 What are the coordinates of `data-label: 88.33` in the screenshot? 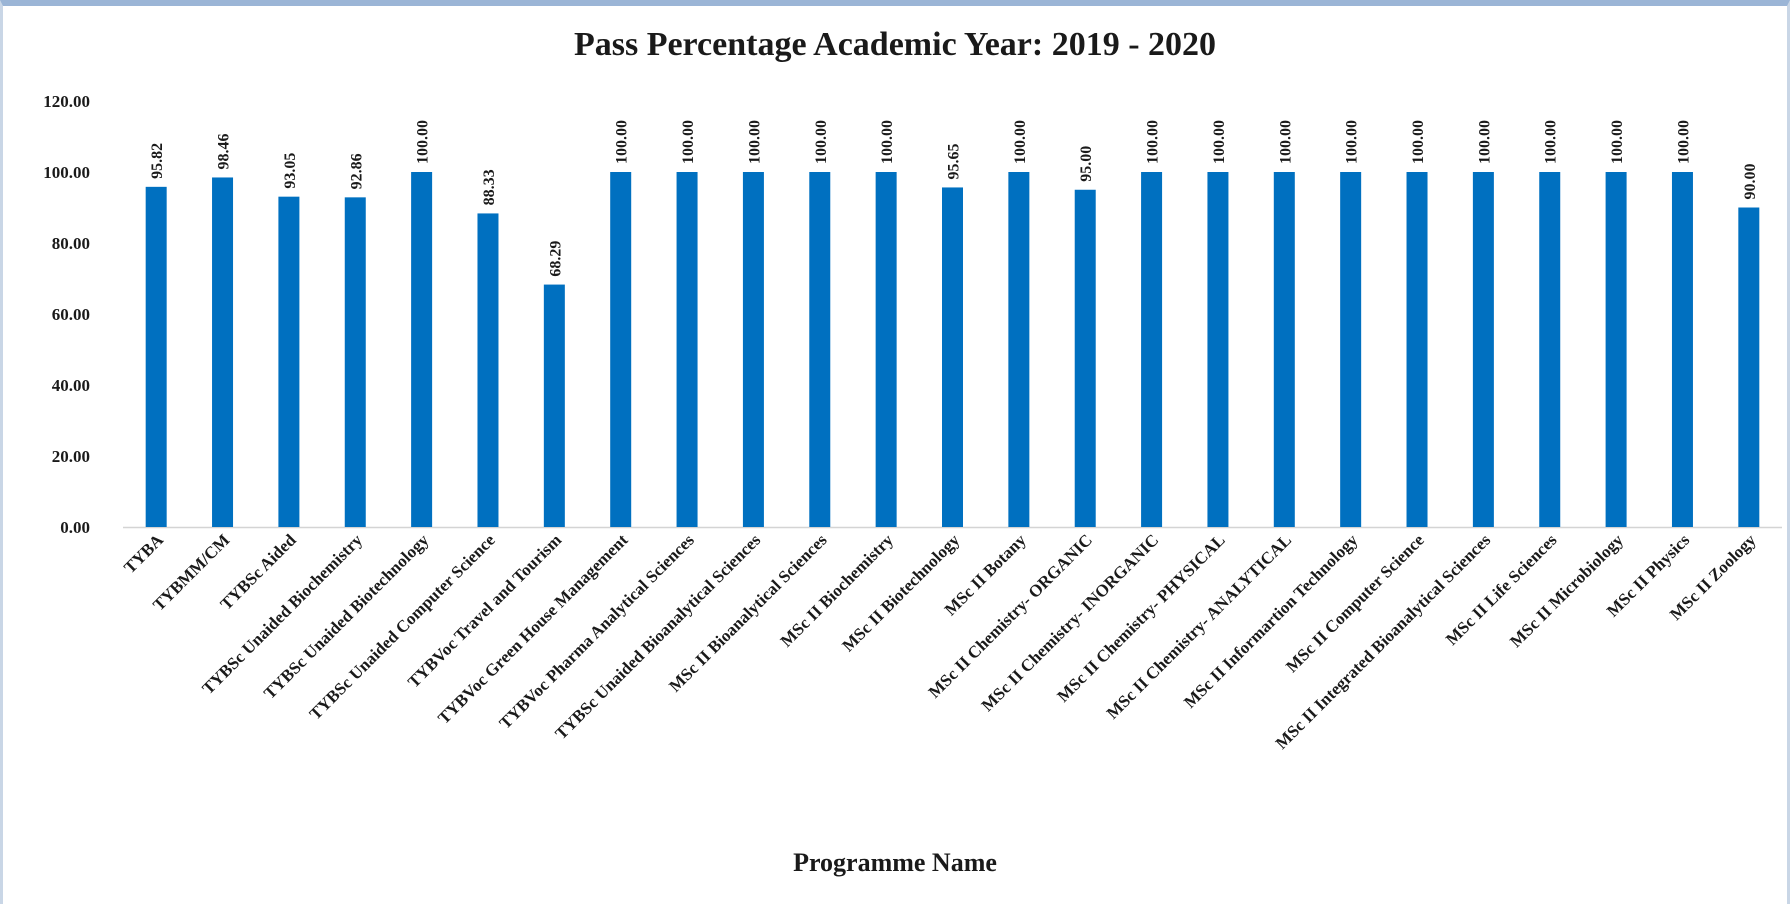 It's located at (489, 187).